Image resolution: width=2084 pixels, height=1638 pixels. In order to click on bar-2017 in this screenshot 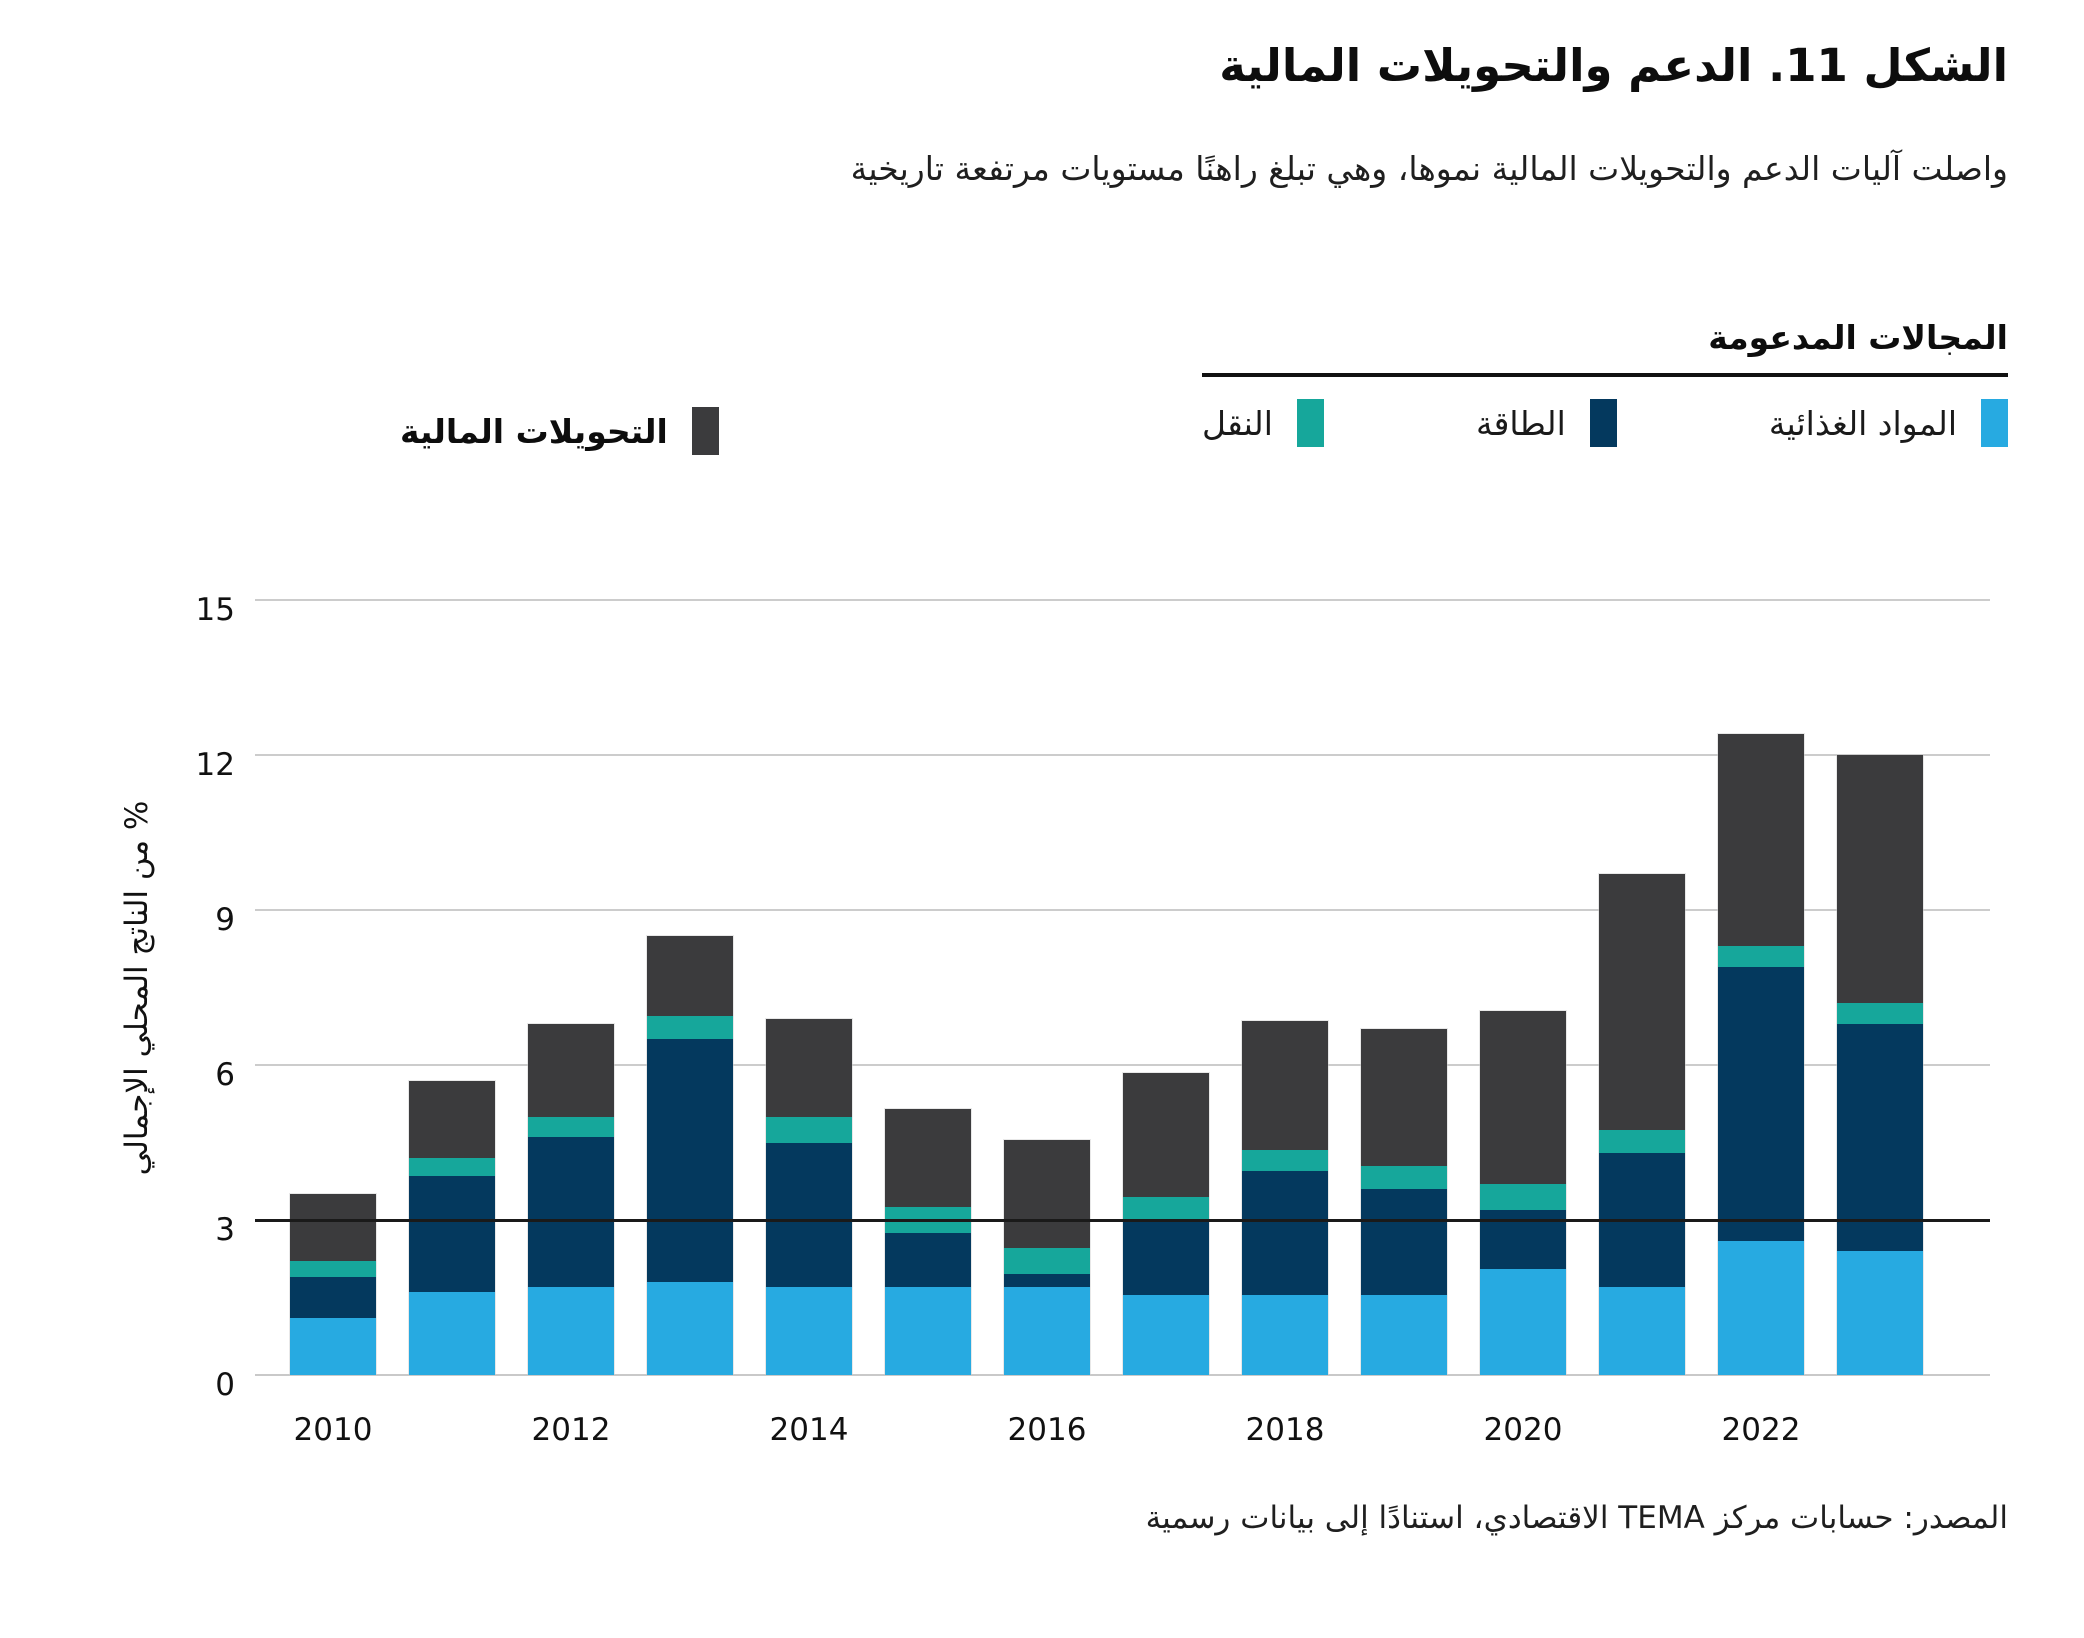, I will do `click(1166, 1223)`.